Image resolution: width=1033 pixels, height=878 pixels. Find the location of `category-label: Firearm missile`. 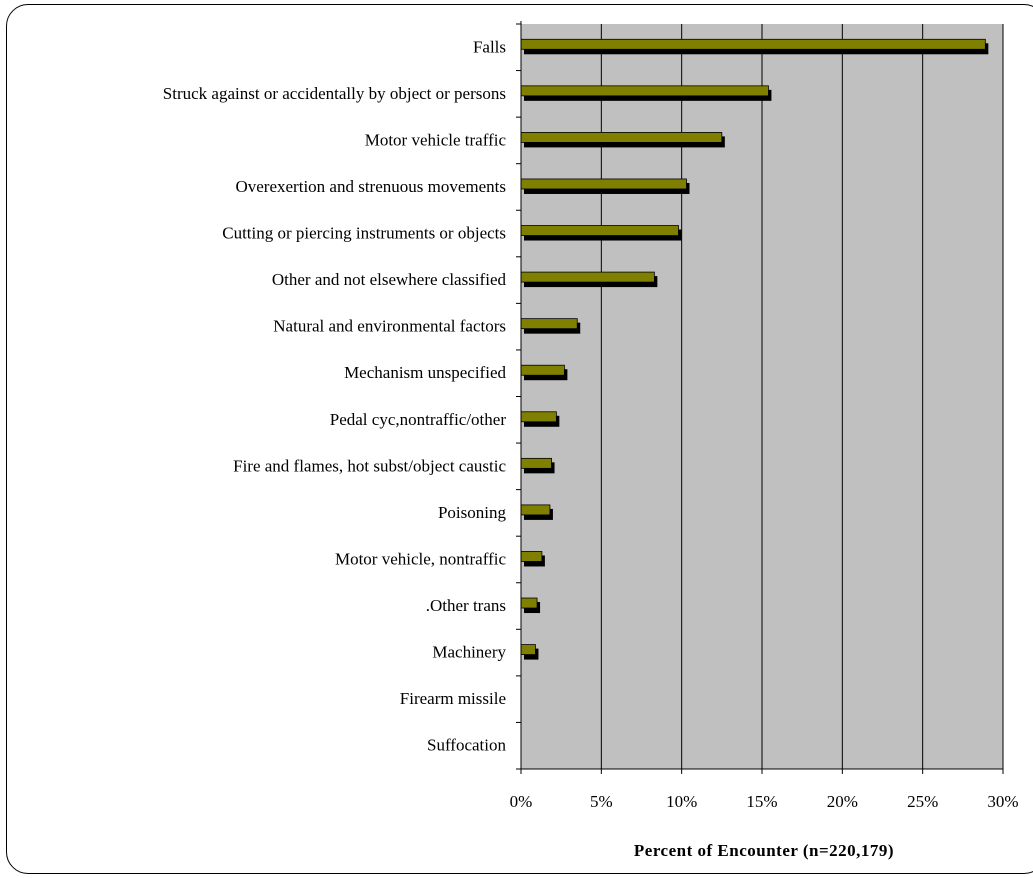

category-label: Firearm missile is located at coordinates (453, 698).